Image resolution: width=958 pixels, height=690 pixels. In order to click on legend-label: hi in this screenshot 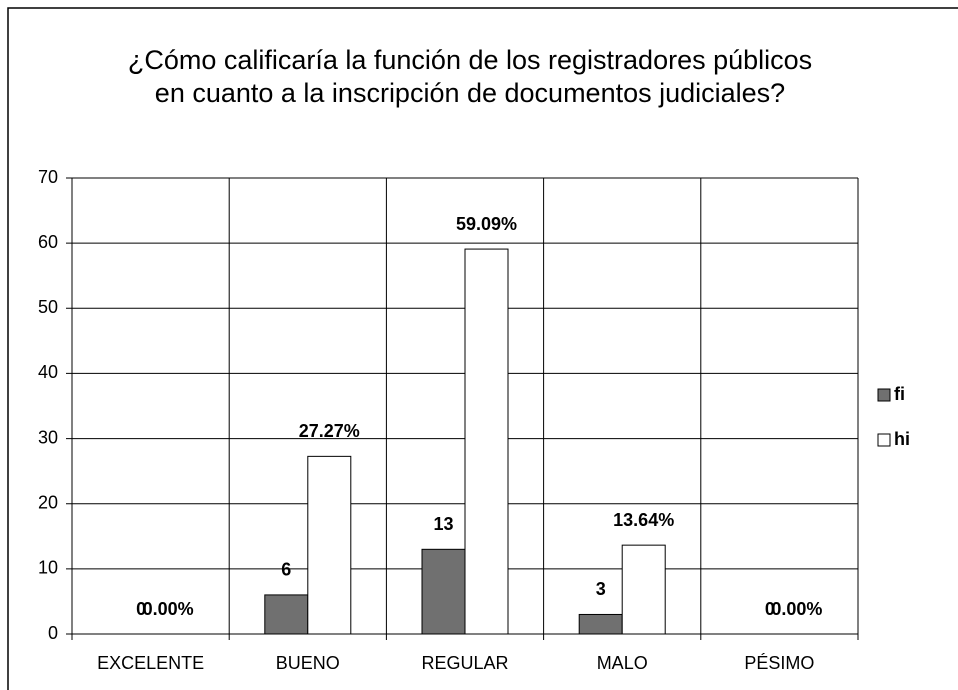, I will do `click(902, 439)`.